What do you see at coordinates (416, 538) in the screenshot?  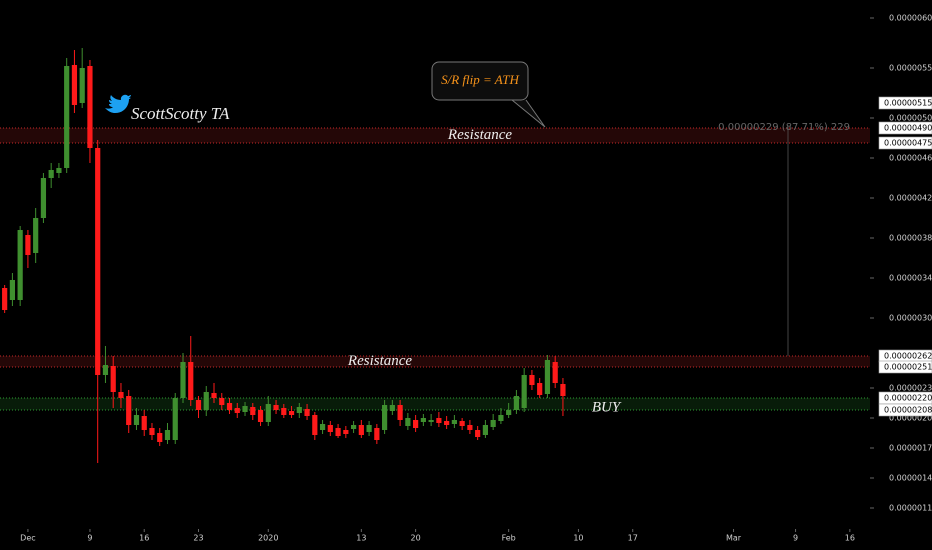 I see `x-tick-label: 20` at bounding box center [416, 538].